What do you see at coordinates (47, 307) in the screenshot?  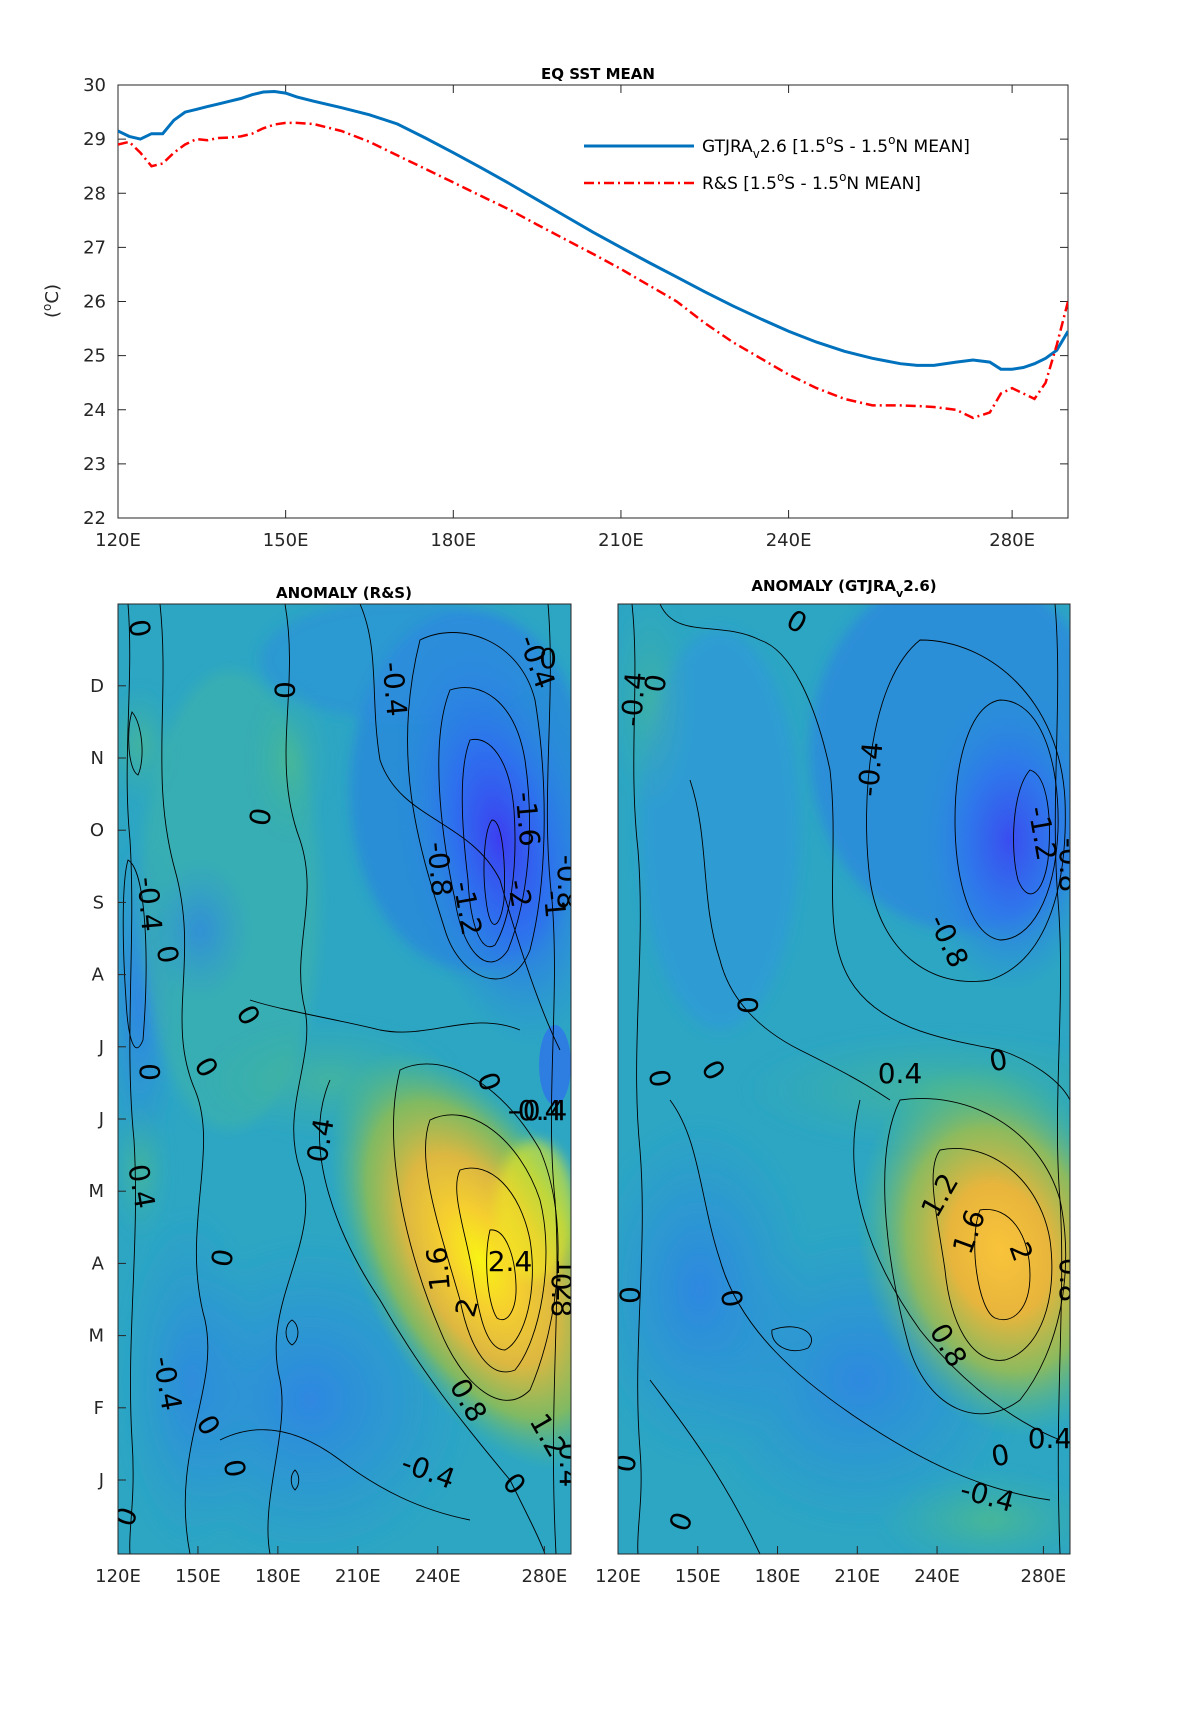 I see `degree-symbol: o` at bounding box center [47, 307].